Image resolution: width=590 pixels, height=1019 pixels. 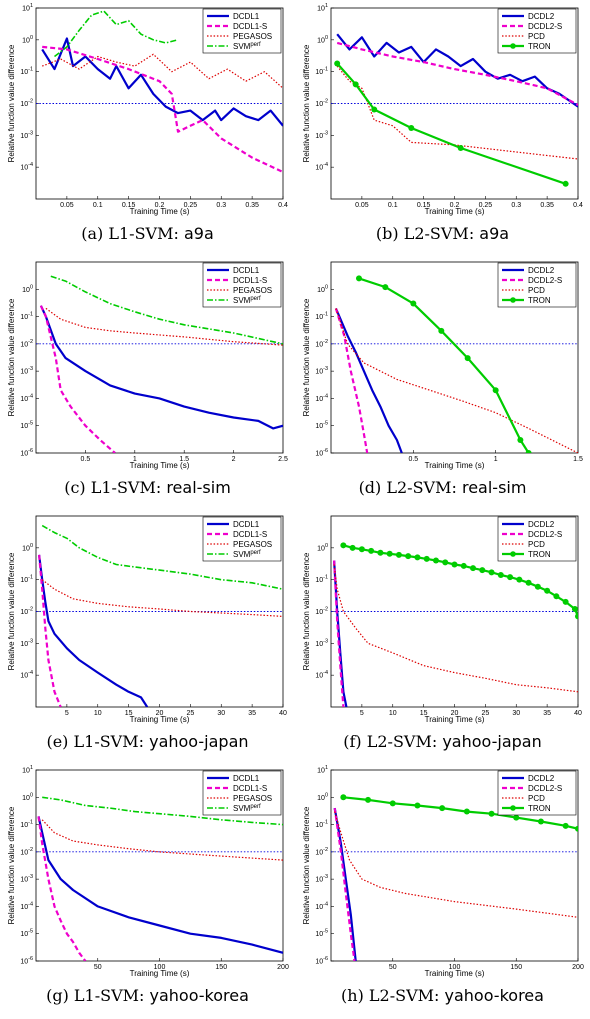 I want to click on figure-caption: (c) L1-SVM: real-sim, so click(x=147, y=487).